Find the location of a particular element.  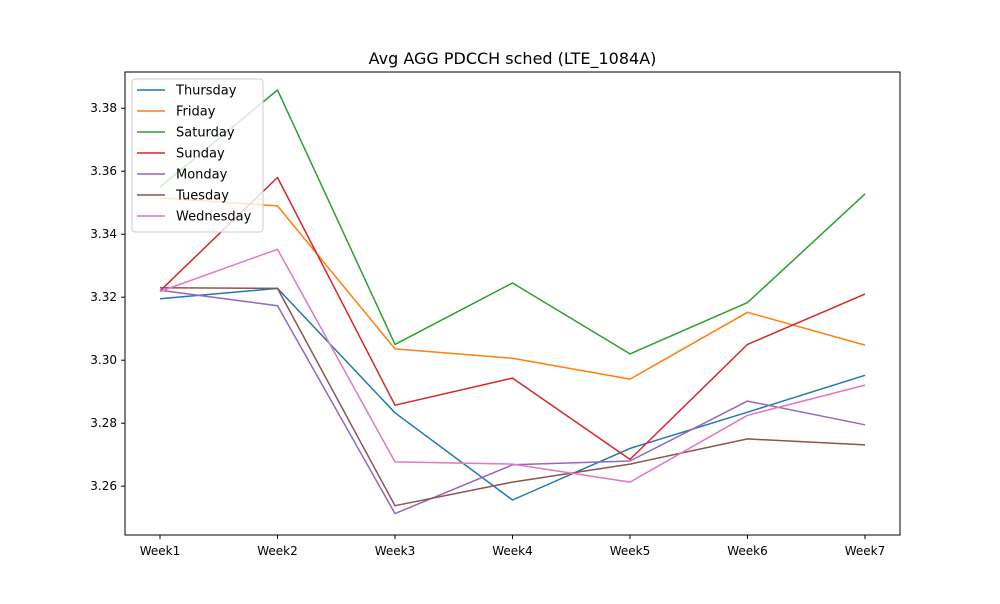

x-tick-label: Week3 is located at coordinates (395, 551).